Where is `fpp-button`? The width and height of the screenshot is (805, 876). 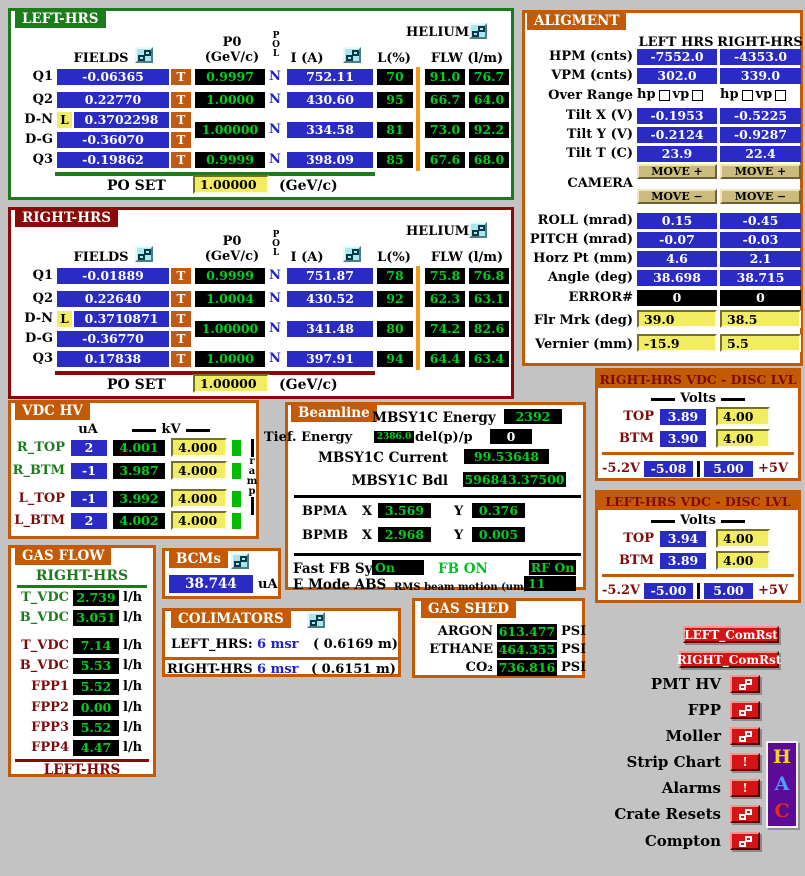
fpp-button is located at coordinates (745, 710).